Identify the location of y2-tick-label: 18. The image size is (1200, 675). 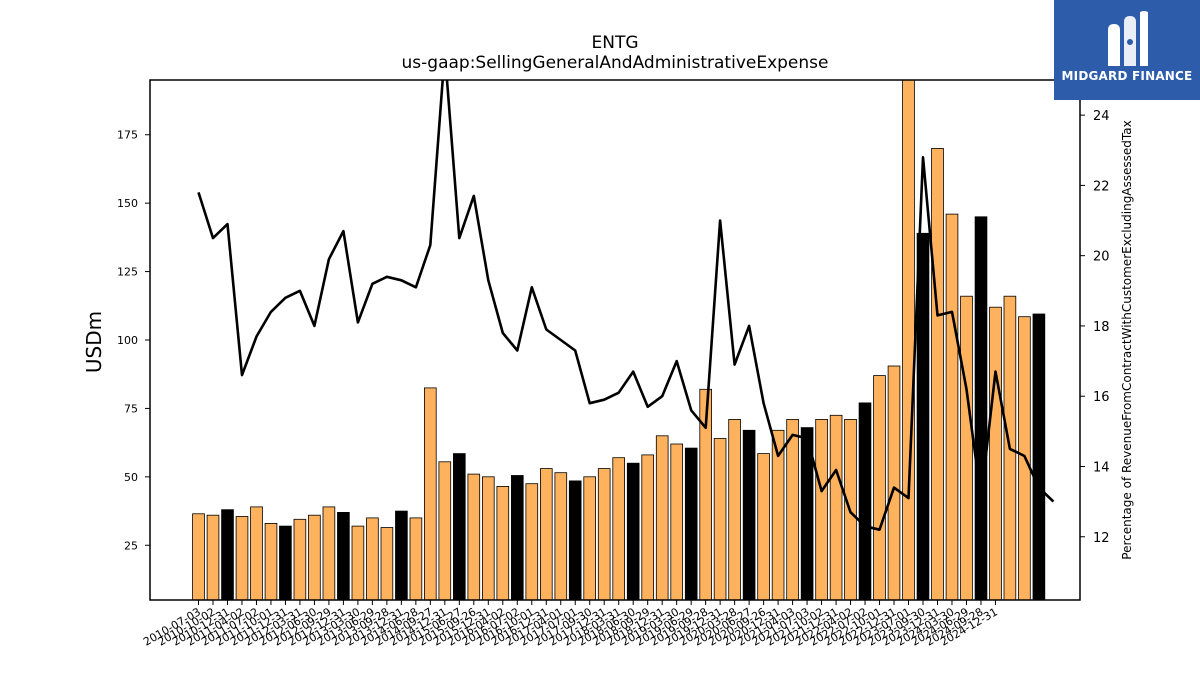
(1101, 327).